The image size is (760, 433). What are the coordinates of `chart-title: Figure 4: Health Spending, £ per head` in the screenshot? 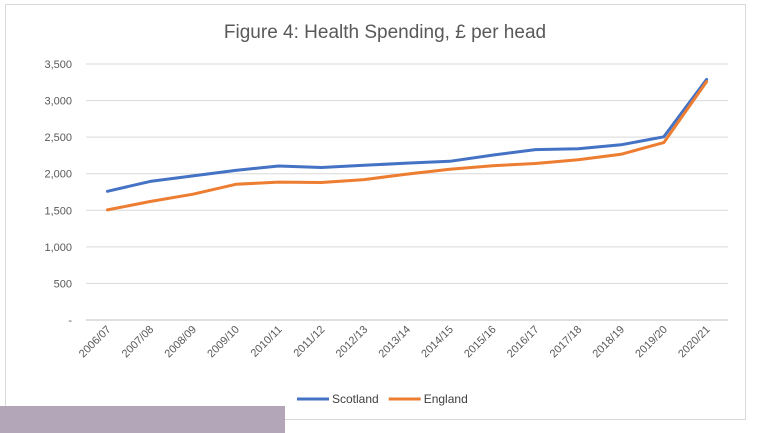 It's located at (385, 32).